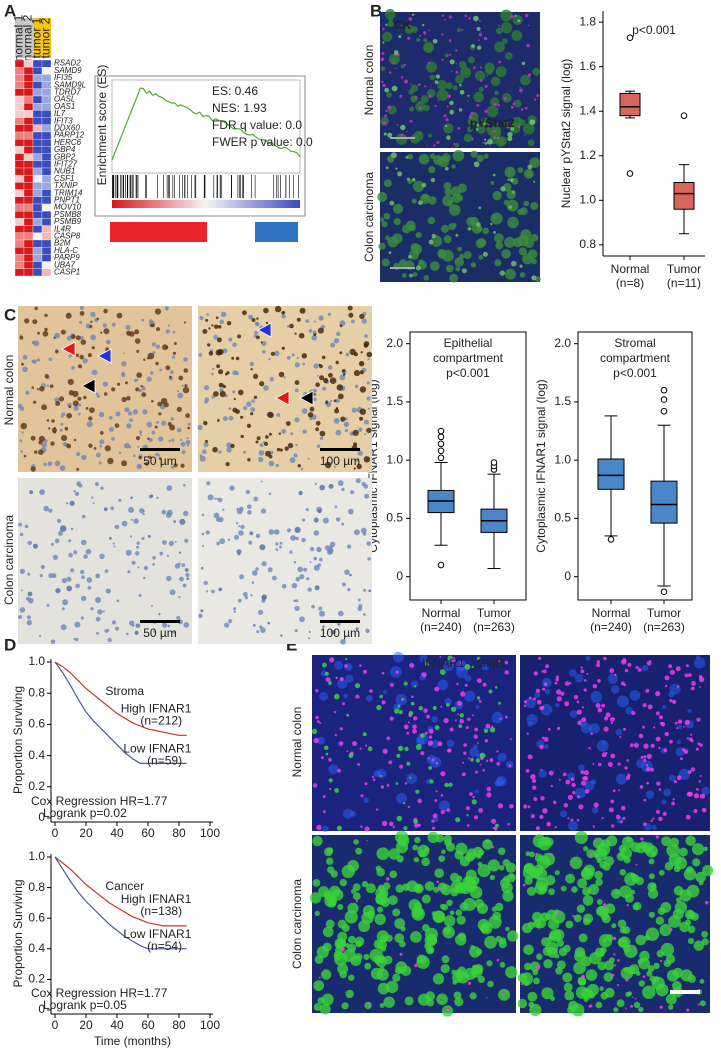 The image size is (721, 1050). What do you see at coordinates (66, 250) in the screenshot?
I see `gene-label: HLA-C` at bounding box center [66, 250].